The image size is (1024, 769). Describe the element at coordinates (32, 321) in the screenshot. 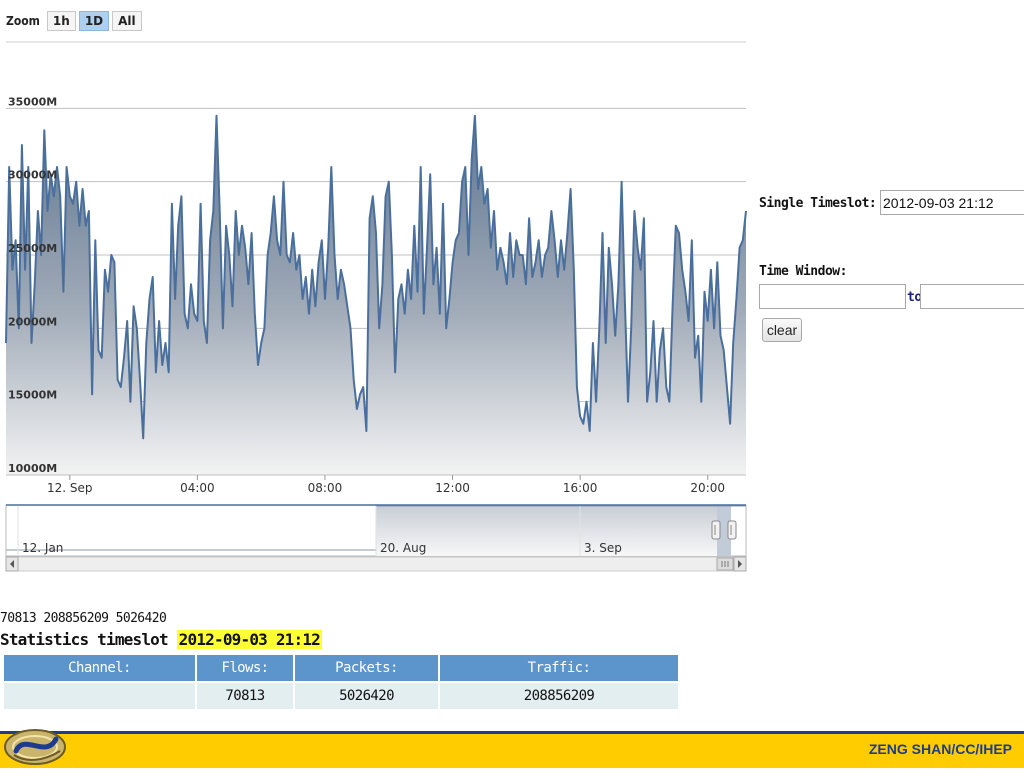

I see `y-tick-label: 20000M` at that location.